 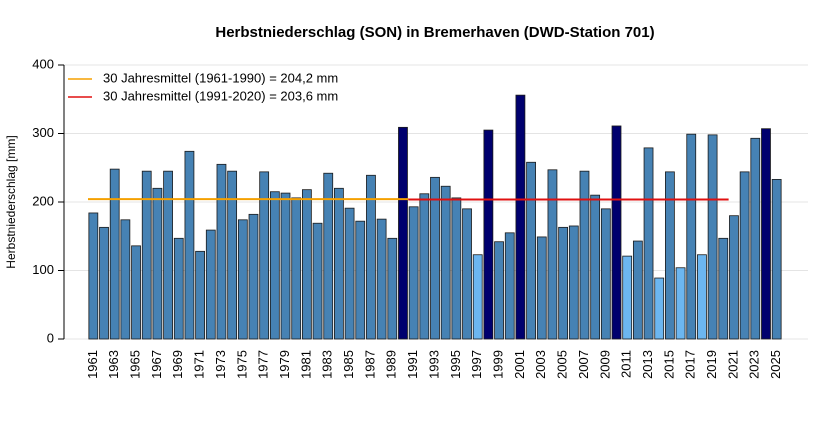 What do you see at coordinates (540, 364) in the screenshot?
I see `x-tick-label: 2003` at bounding box center [540, 364].